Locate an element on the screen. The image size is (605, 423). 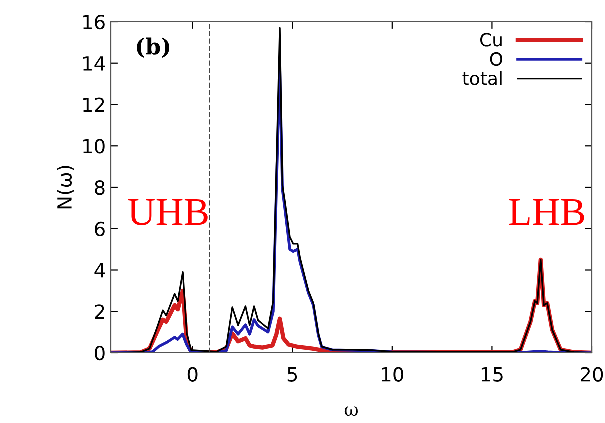
x-tick-label: 0 is located at coordinates (193, 374).